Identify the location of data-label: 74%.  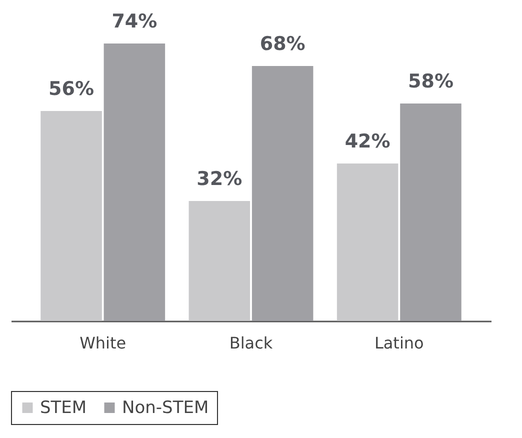
(135, 21).